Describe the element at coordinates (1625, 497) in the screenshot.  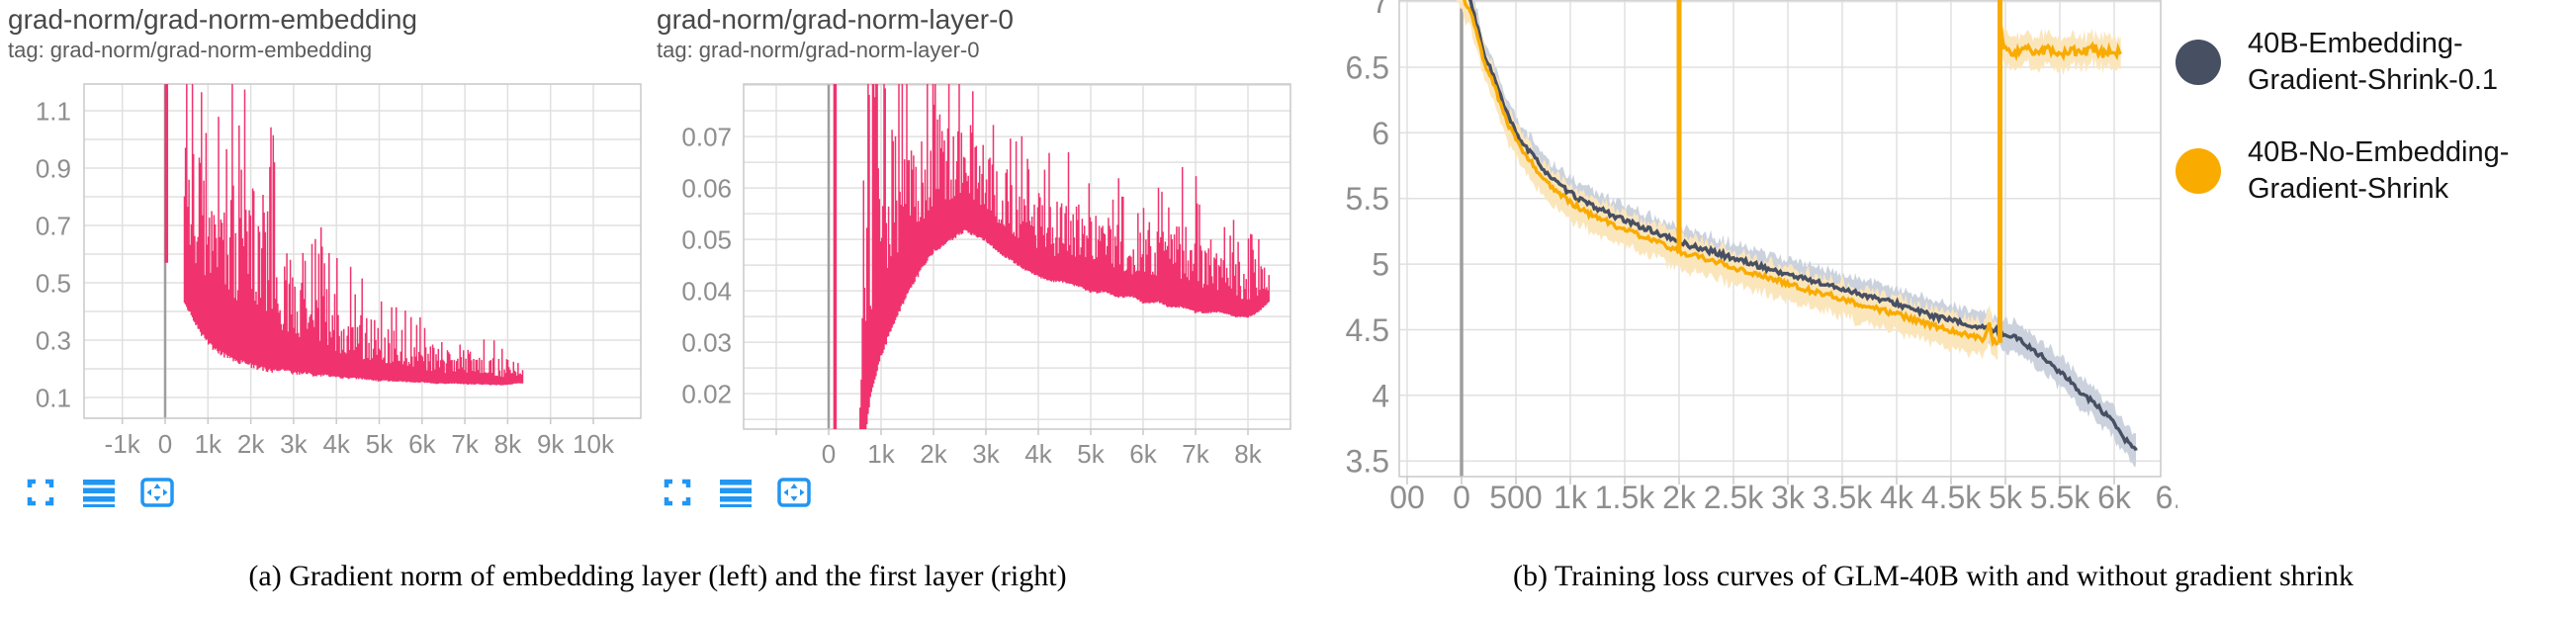
I see `svg-text: 1.5k` at that location.